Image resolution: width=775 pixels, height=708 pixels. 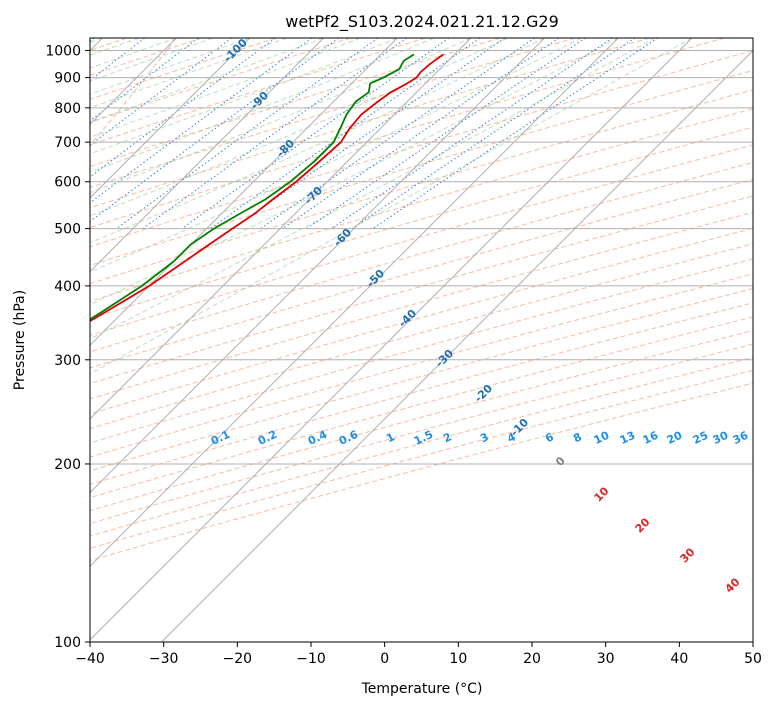 What do you see at coordinates (741, 438) in the screenshot?
I see `mixing-ratio-label: 36` at bounding box center [741, 438].